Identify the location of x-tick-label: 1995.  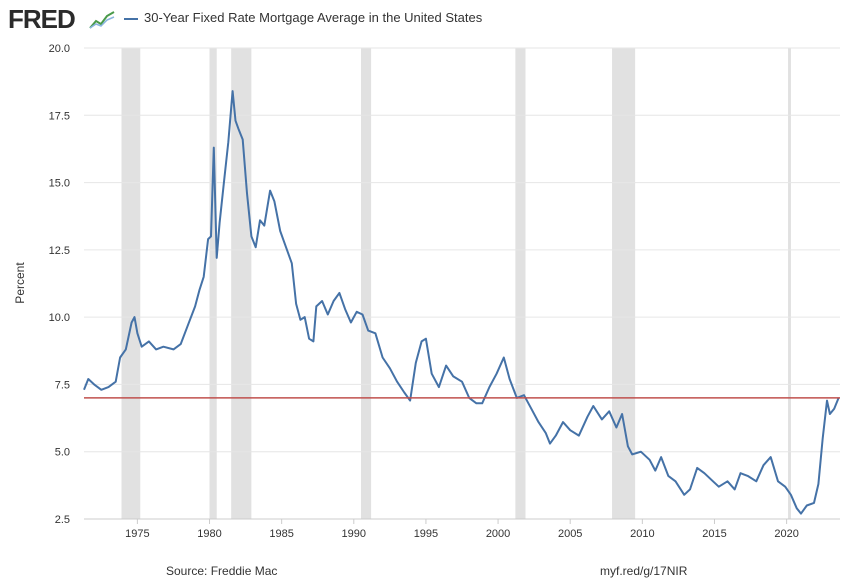
(426, 534).